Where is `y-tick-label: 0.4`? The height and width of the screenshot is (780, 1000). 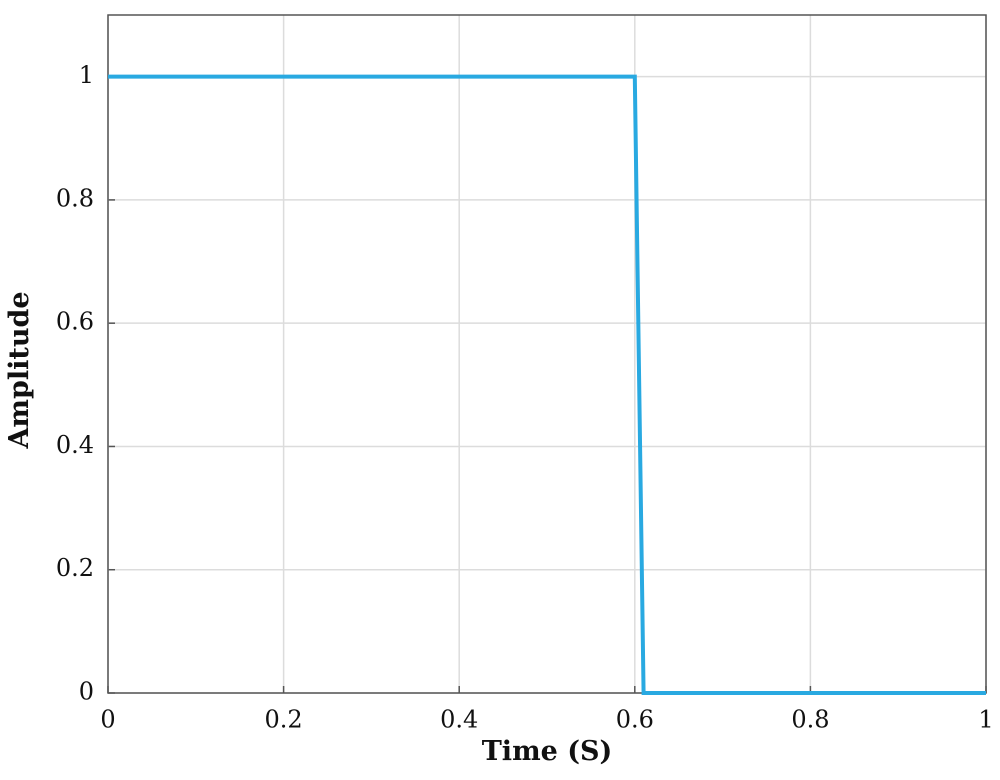
y-tick-label: 0.4 is located at coordinates (75, 445).